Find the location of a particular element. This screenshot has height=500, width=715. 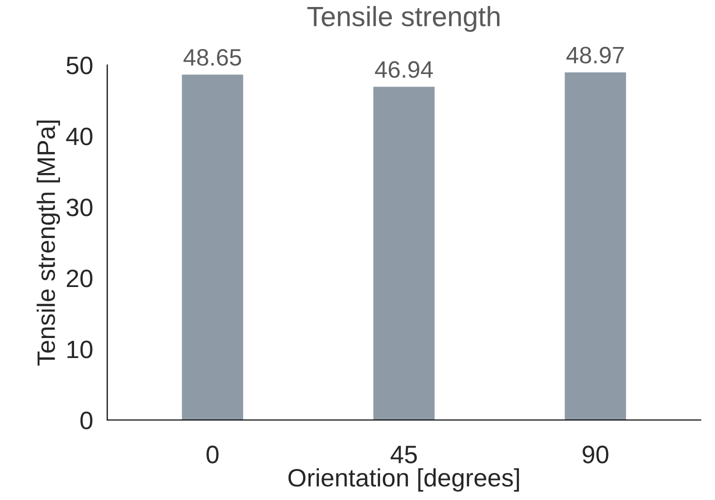

data-label: 46.94 is located at coordinates (403, 69).